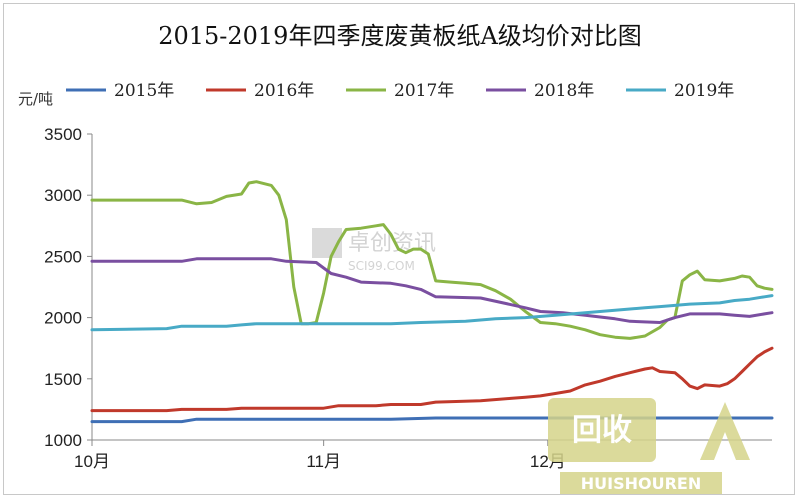 This screenshot has width=800, height=500. Describe the element at coordinates (381, 266) in the screenshot. I see `watermark-url: SCI99.COM` at that location.